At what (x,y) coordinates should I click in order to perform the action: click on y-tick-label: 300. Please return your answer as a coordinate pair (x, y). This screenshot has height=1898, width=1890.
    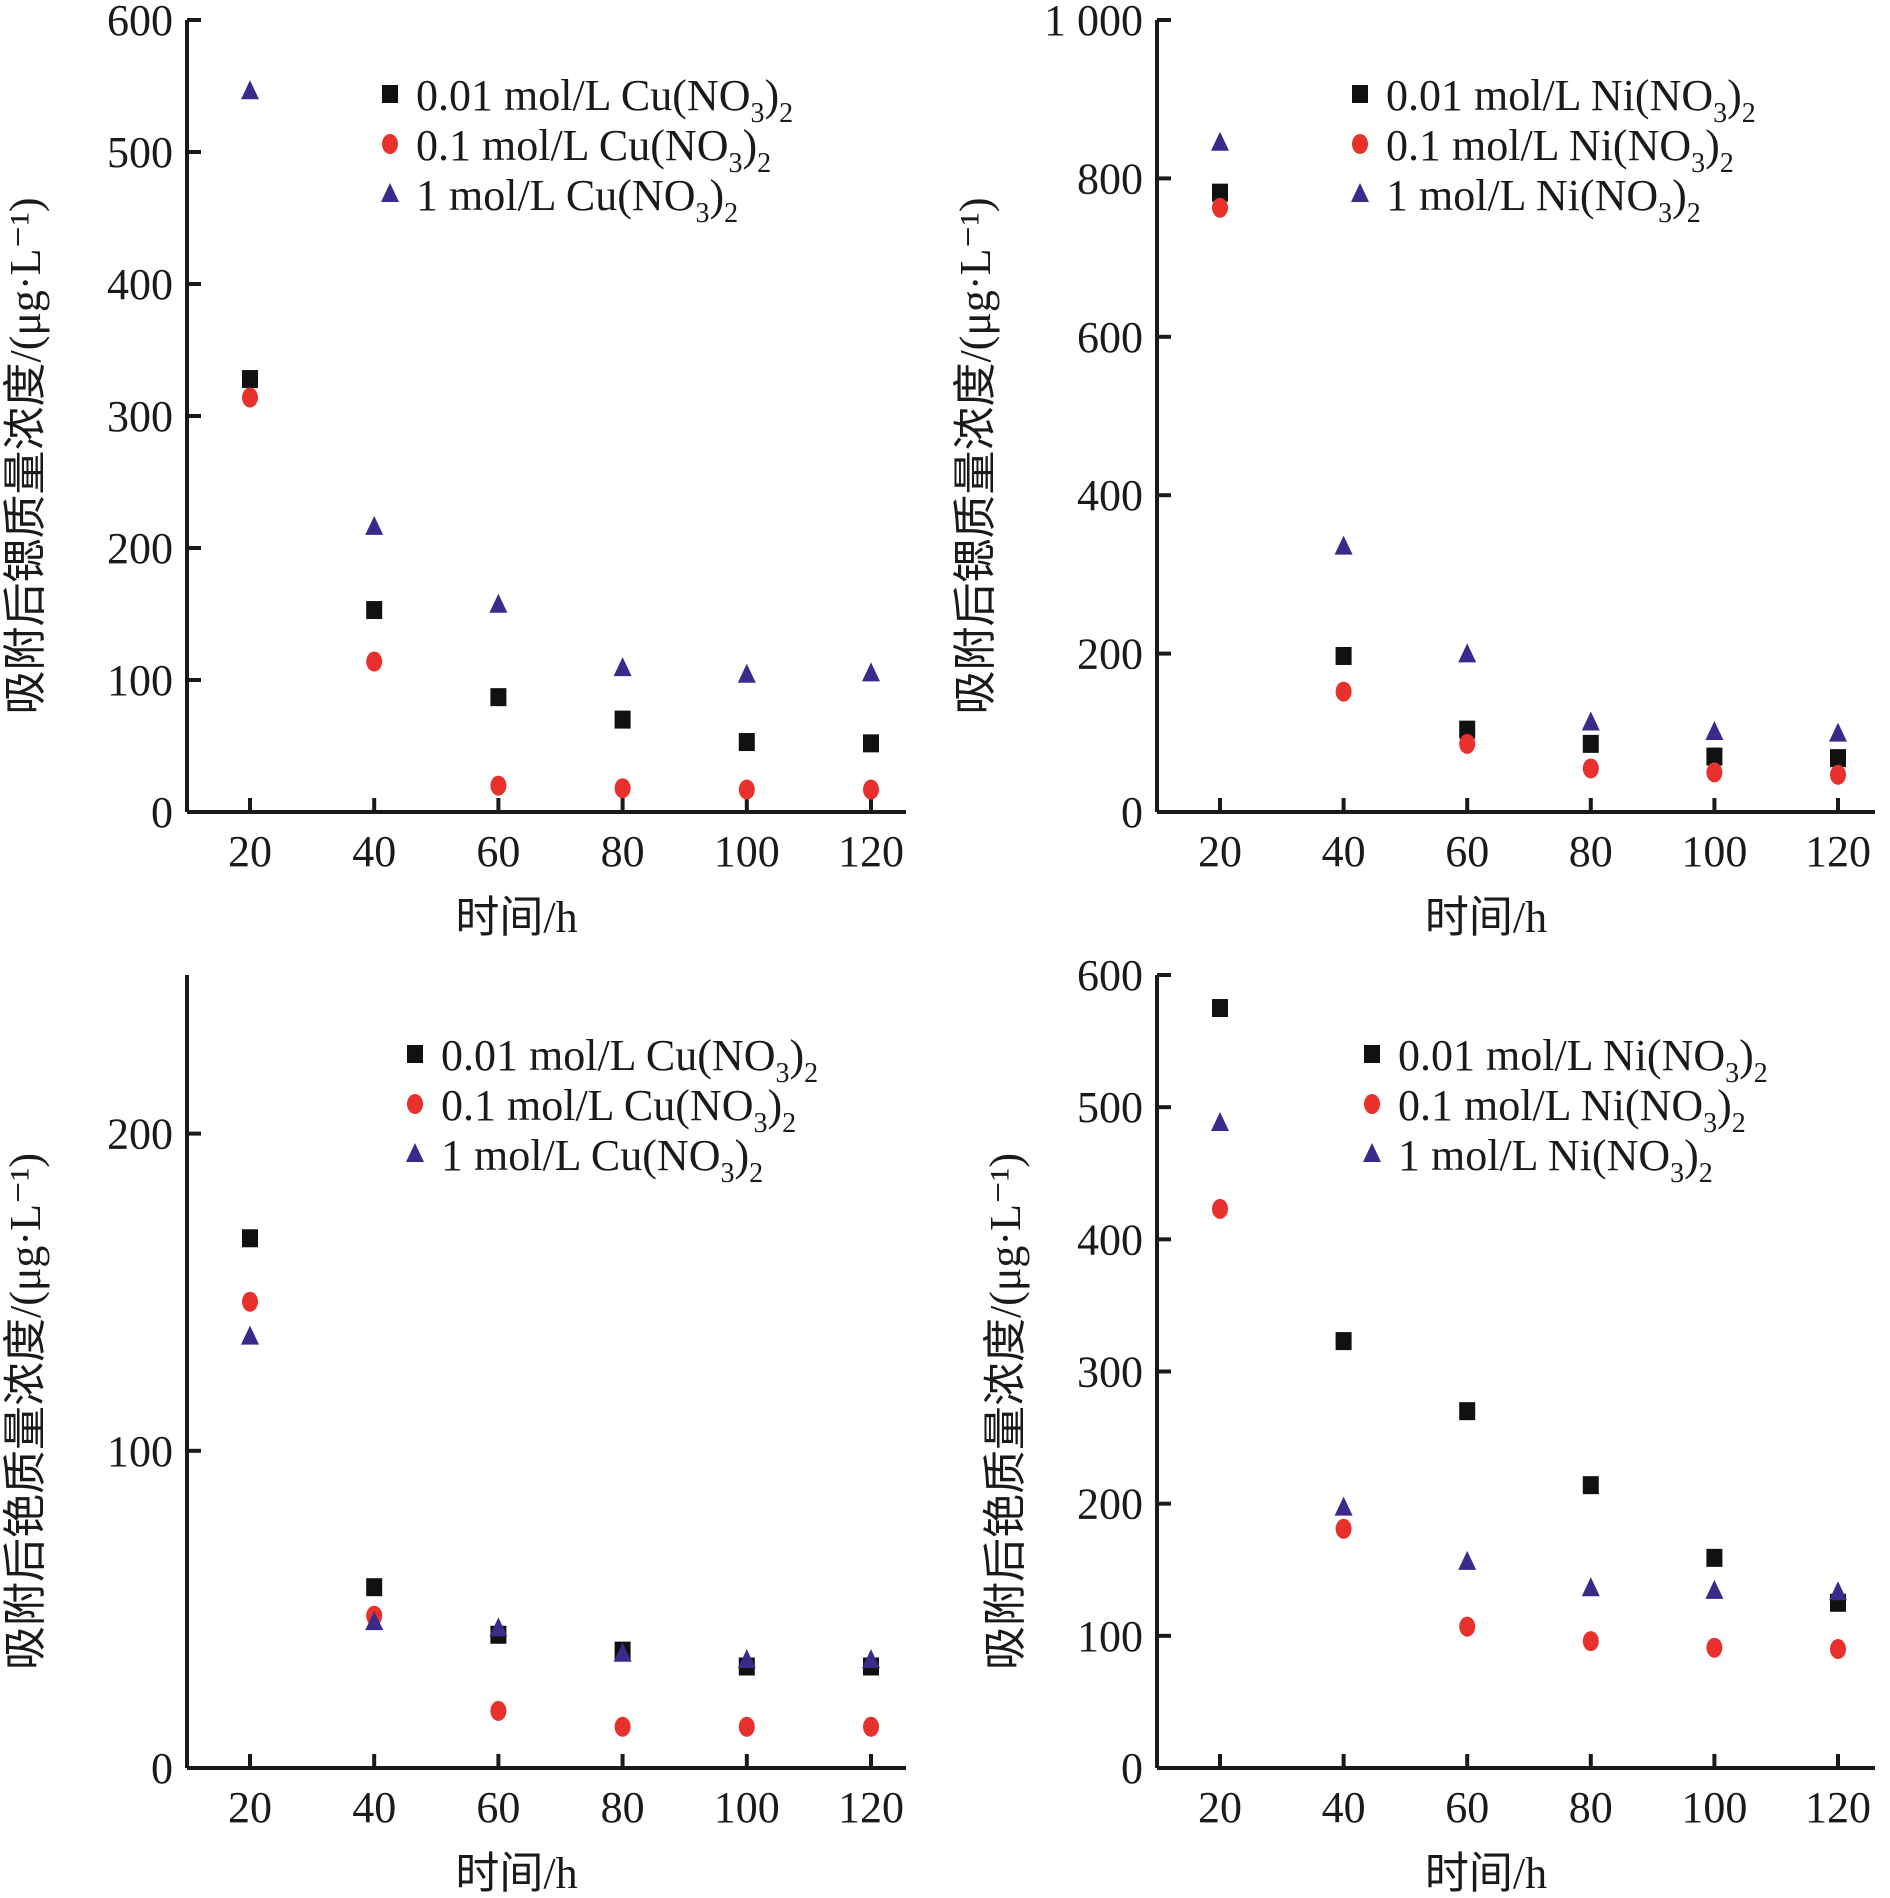
    Looking at the image, I should click on (1110, 1372).